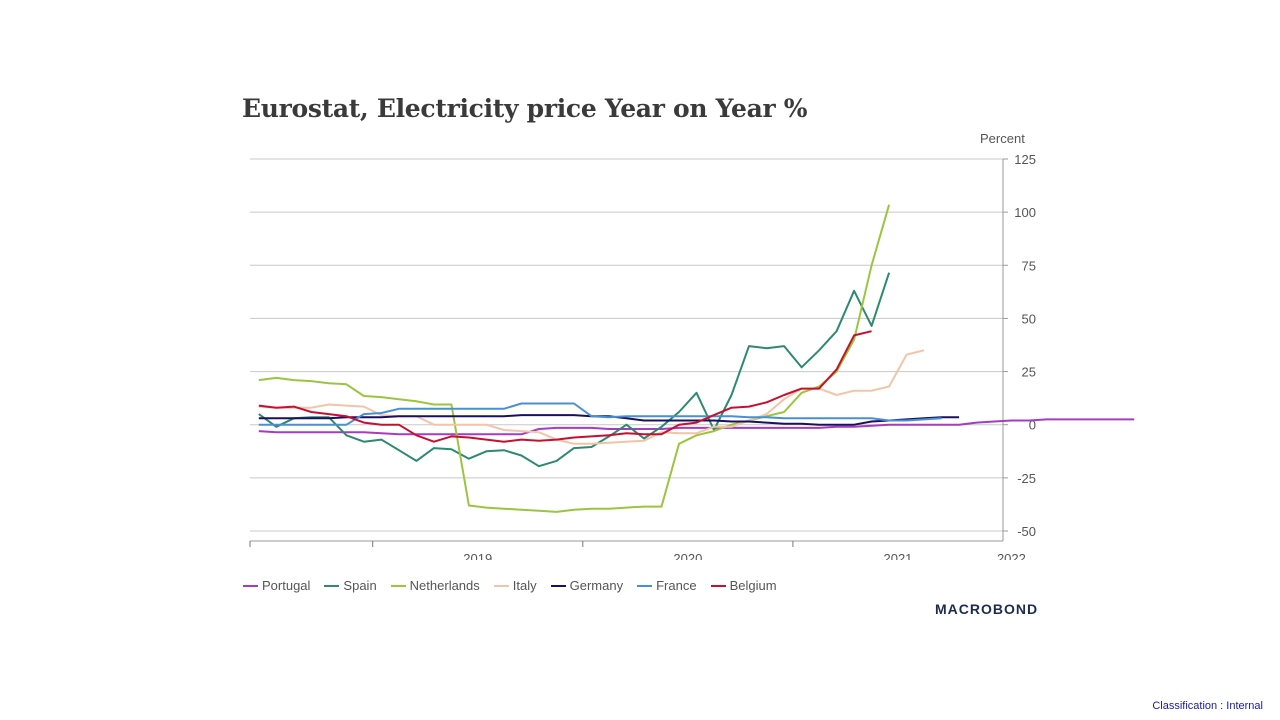  I want to click on x-tick-label-2021: 2021, so click(897, 555).